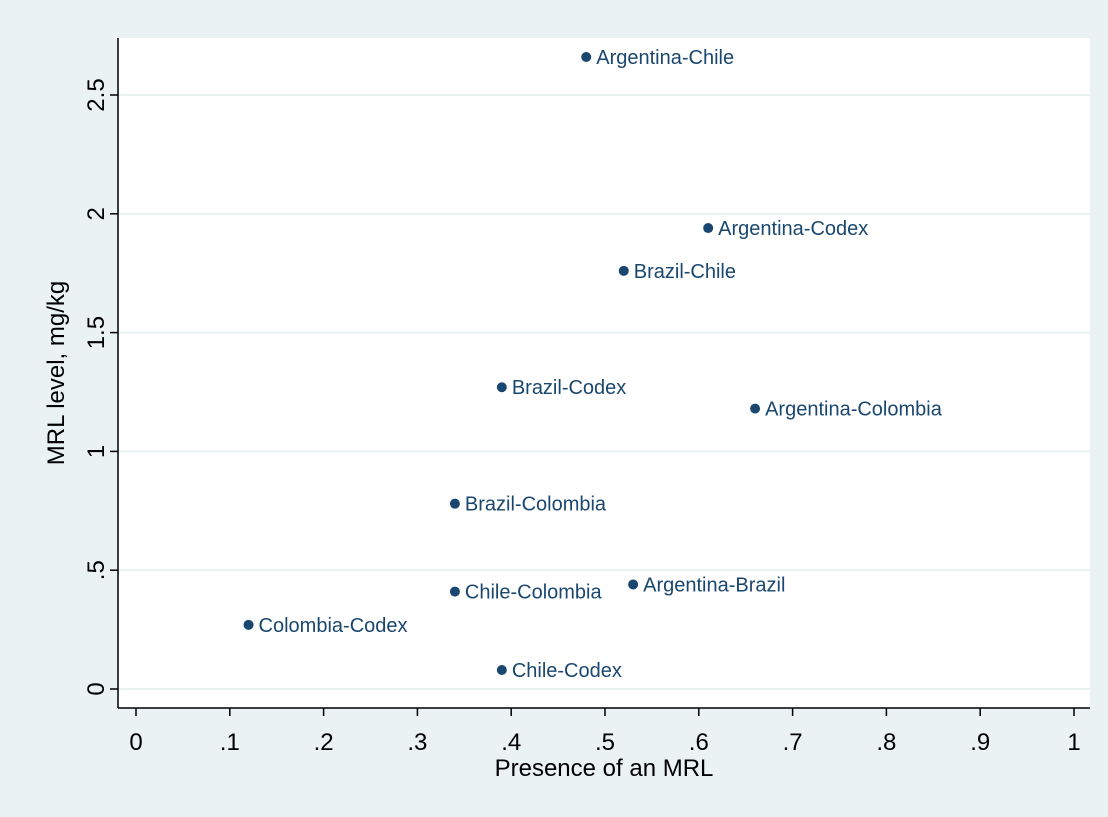 The height and width of the screenshot is (817, 1108). What do you see at coordinates (854, 410) in the screenshot?
I see `data-point-label: Argentina-Colombia` at bounding box center [854, 410].